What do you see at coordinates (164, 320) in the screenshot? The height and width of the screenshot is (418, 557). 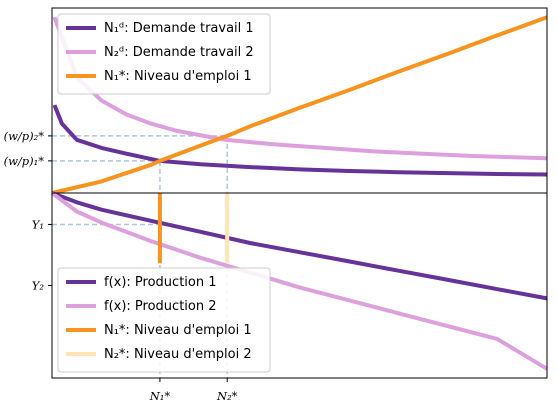 I see `legend-box-bottom` at bounding box center [164, 320].